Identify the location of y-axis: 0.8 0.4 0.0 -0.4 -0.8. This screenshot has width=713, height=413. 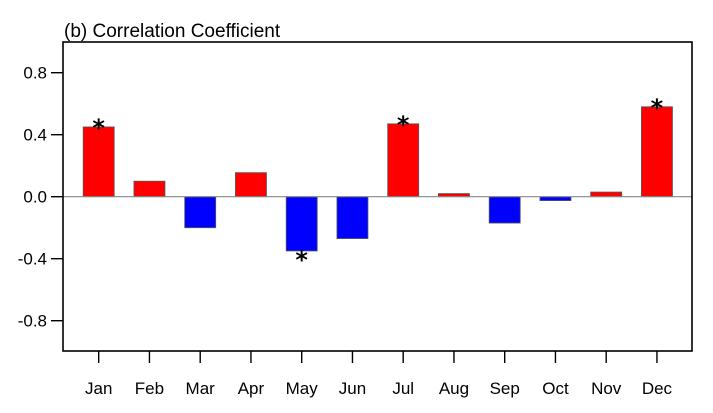
(40, 197).